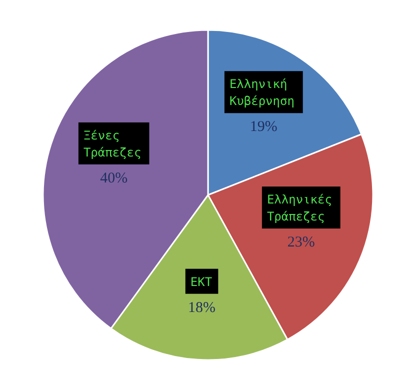 Image resolution: width=402 pixels, height=377 pixels. I want to click on slice-label: Ξένες Τράπεζες, so click(112, 144).